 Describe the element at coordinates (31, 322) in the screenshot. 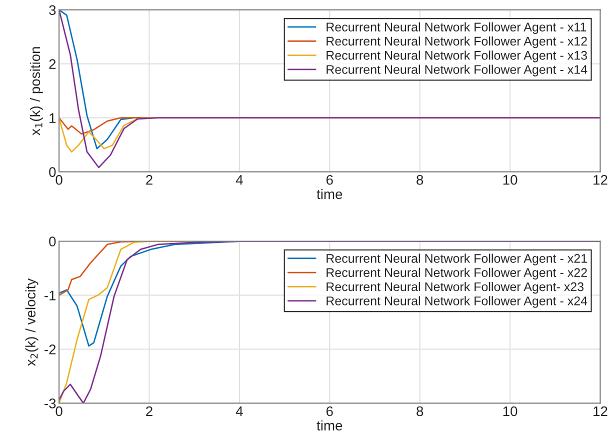

I see `y-axis-title: x$_{2}$(k) / velocity` at that location.